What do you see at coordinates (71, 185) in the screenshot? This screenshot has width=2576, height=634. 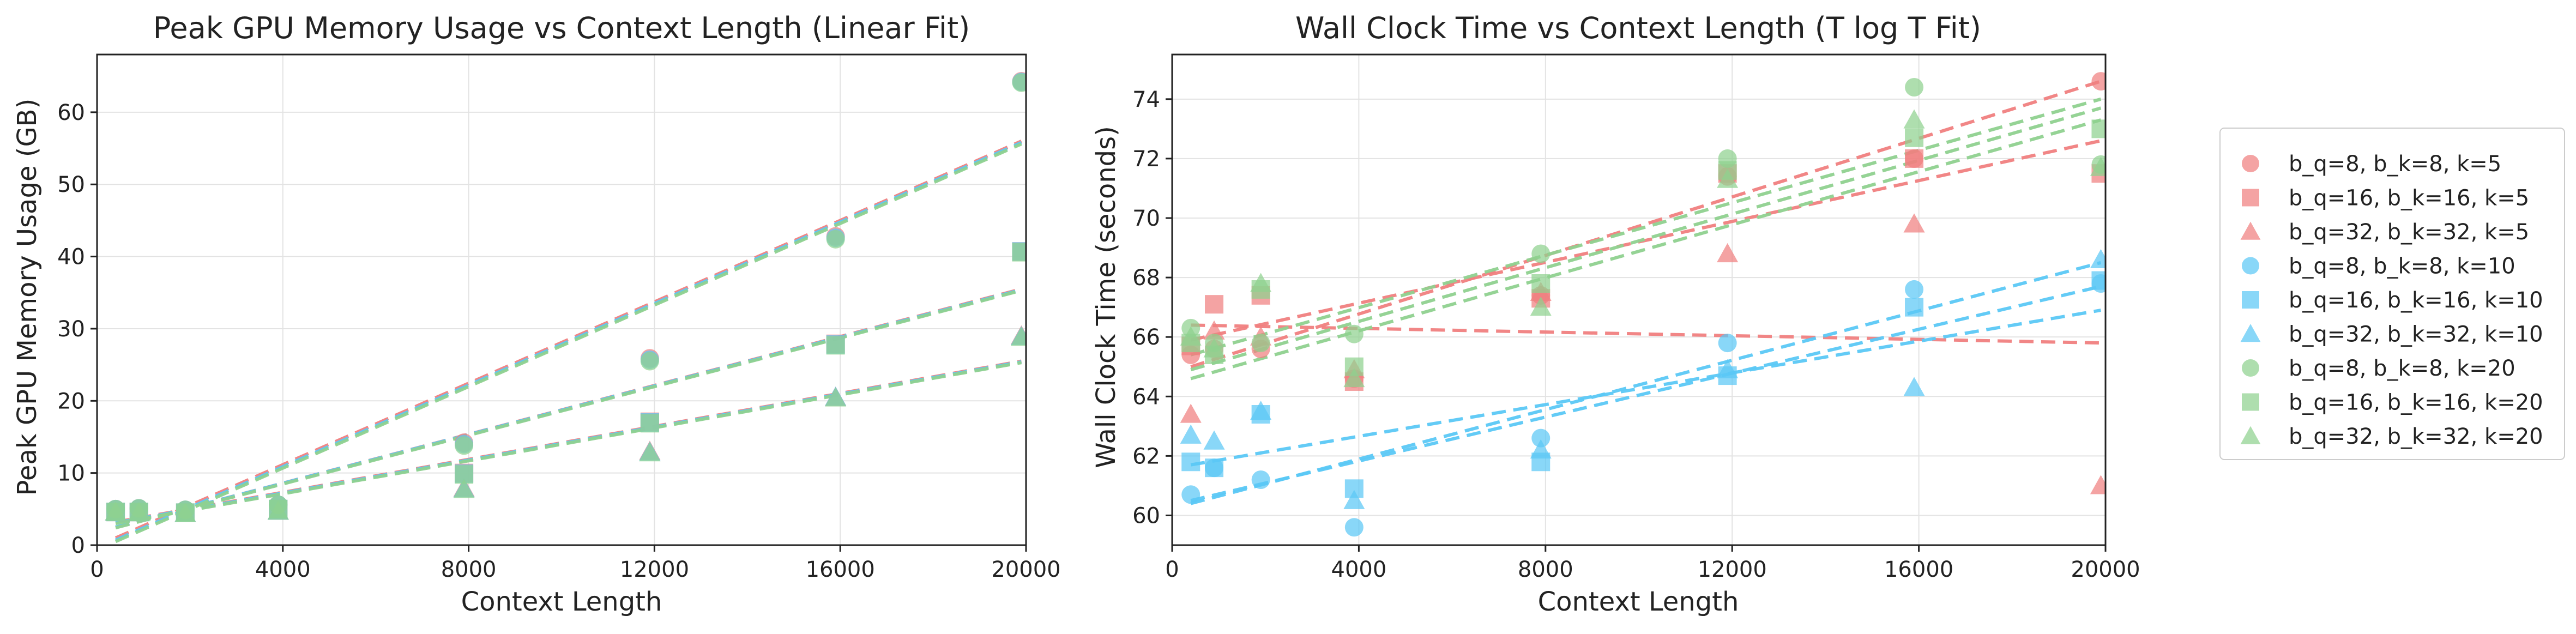 I see `y-tick-label: 50` at bounding box center [71, 185].